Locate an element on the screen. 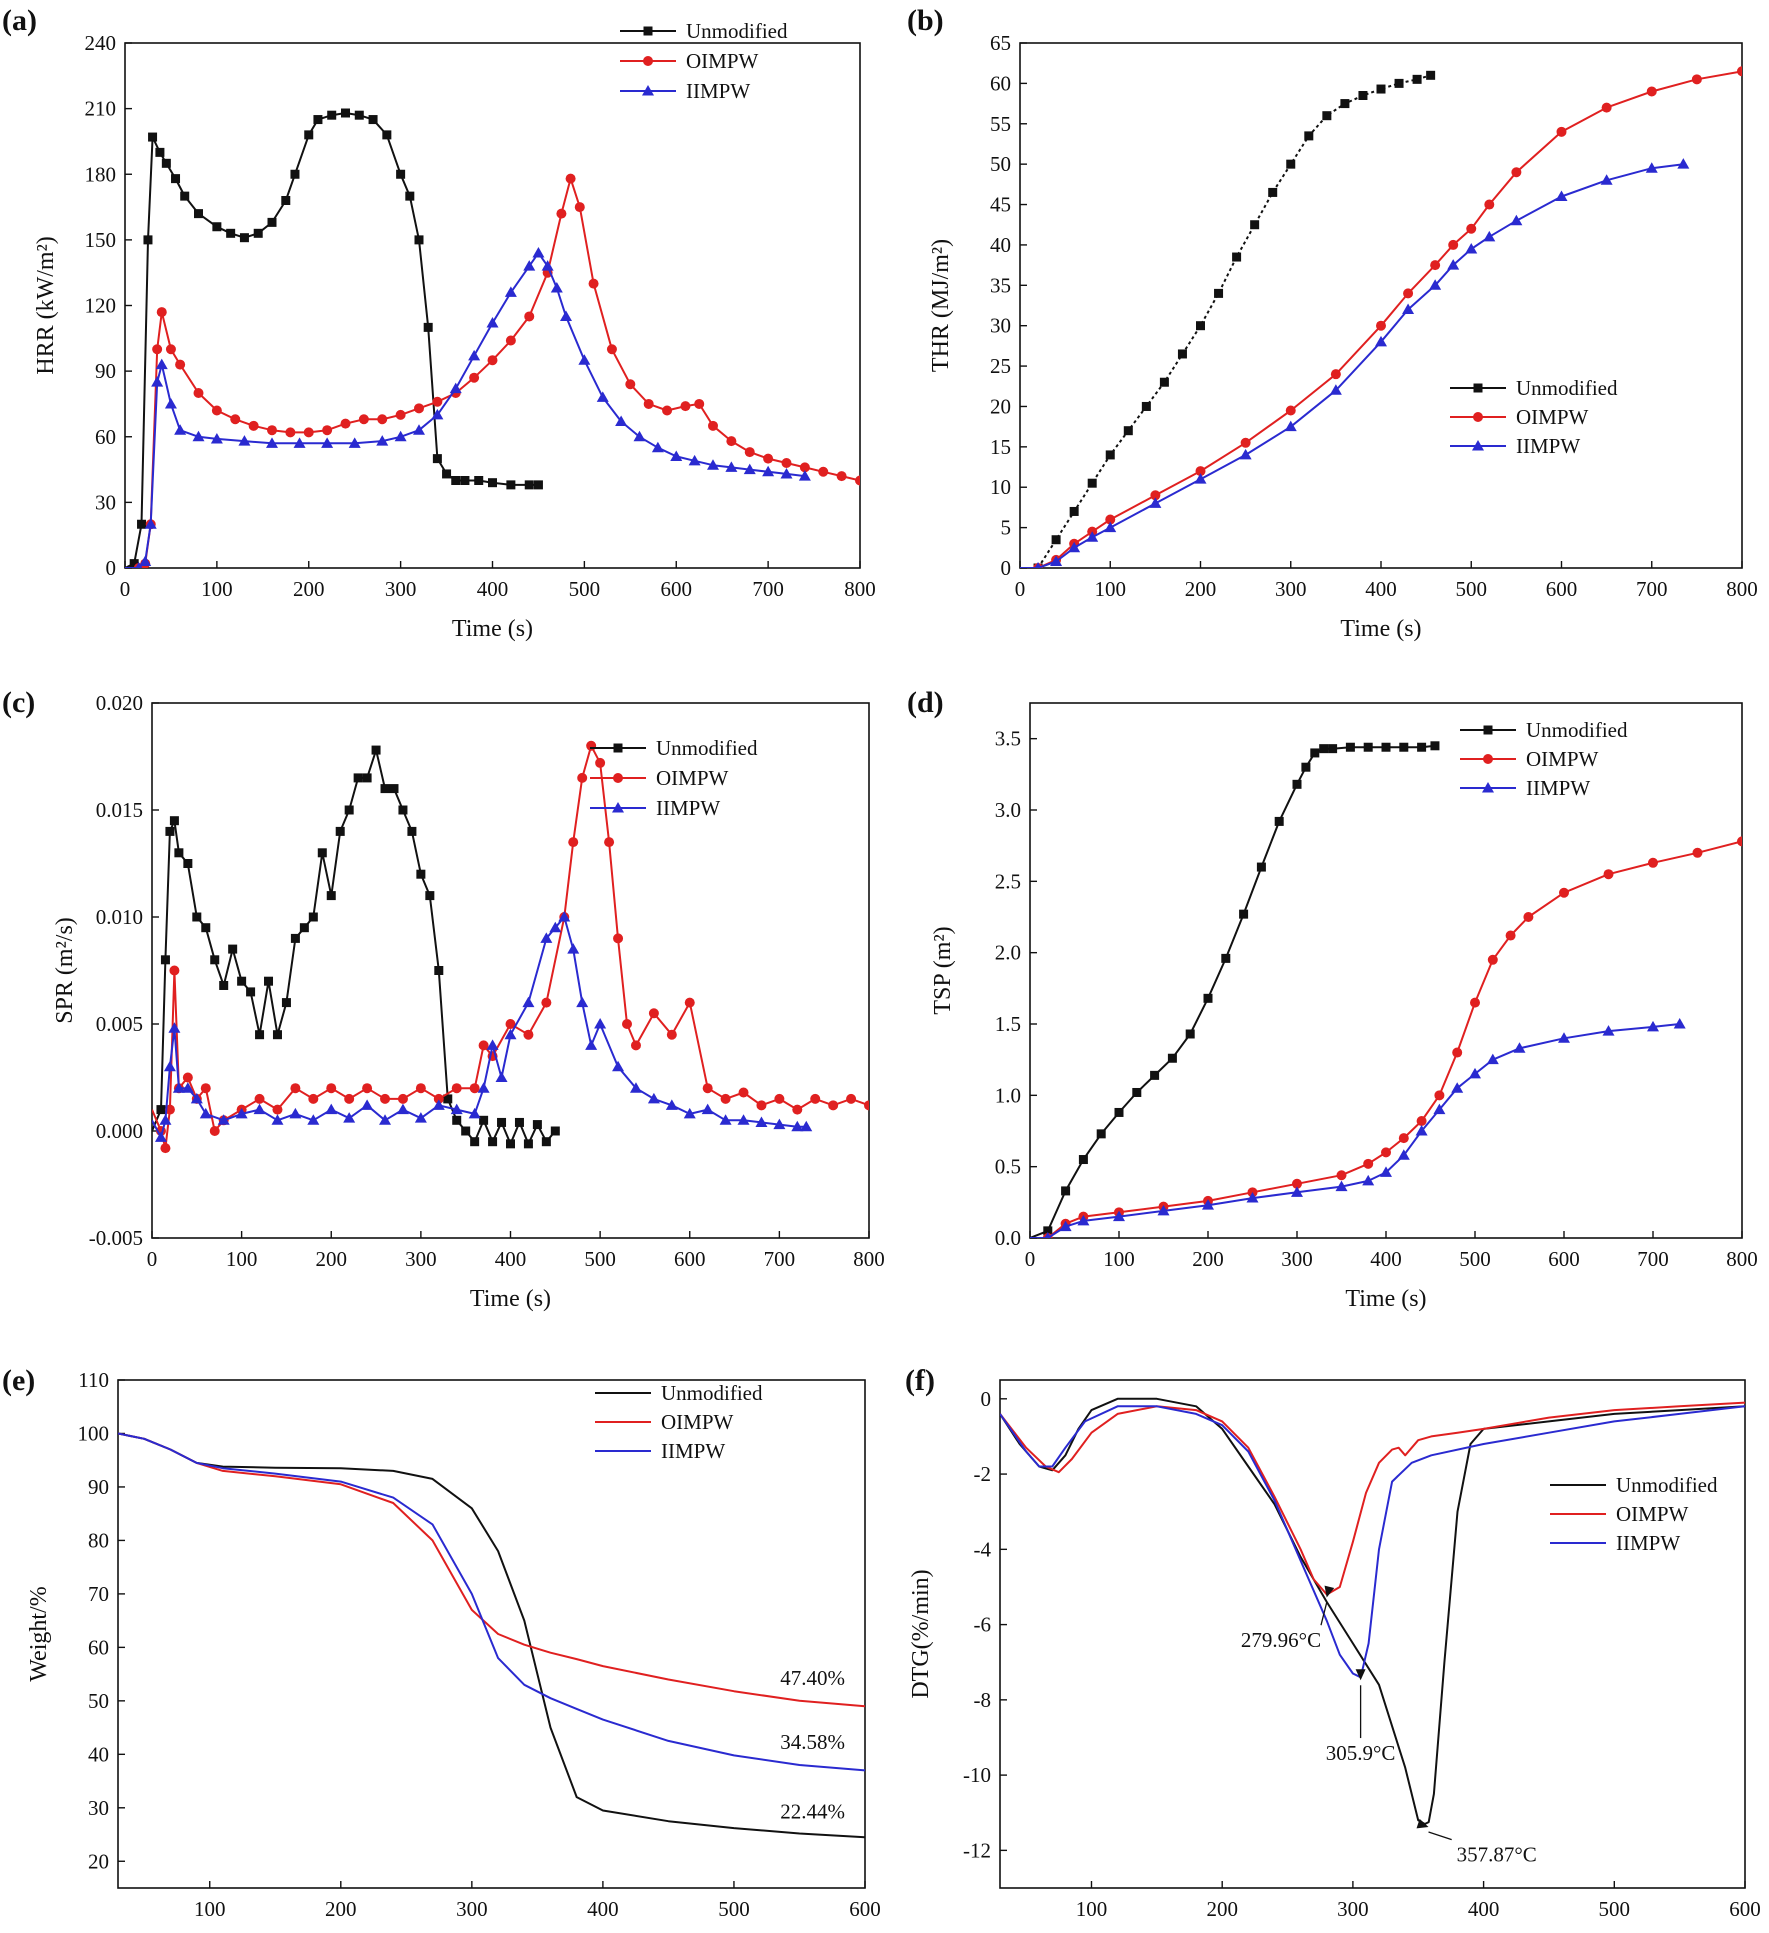 The image size is (1769, 1933). y-tick-label: 90 is located at coordinates (105, 371).